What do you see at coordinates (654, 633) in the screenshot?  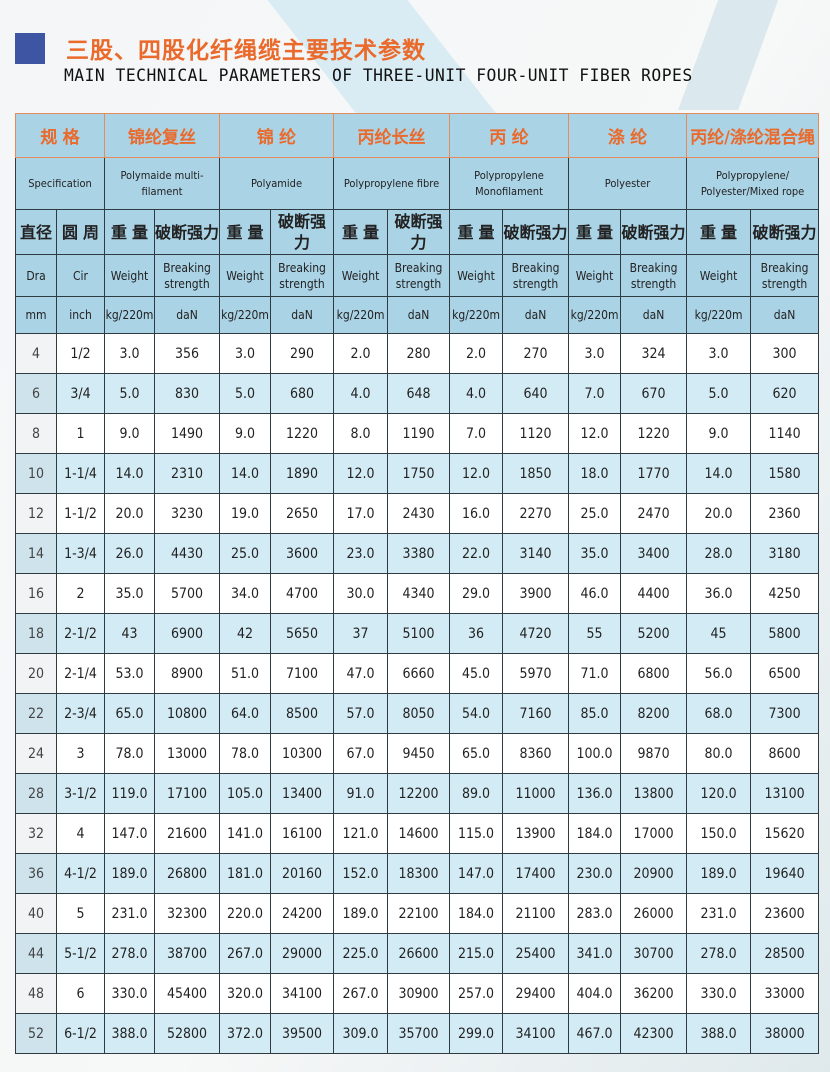 I see `breaking-strength-cell: 5200` at bounding box center [654, 633].